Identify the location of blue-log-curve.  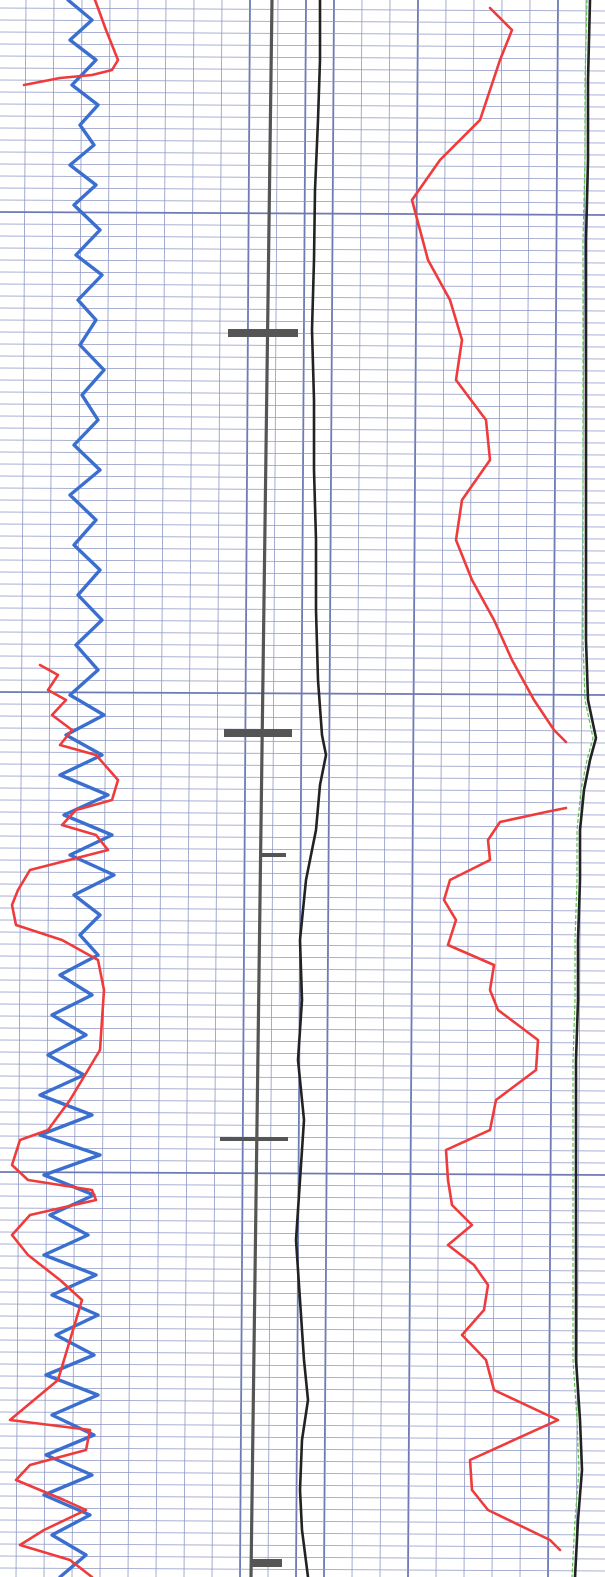
(77, 788).